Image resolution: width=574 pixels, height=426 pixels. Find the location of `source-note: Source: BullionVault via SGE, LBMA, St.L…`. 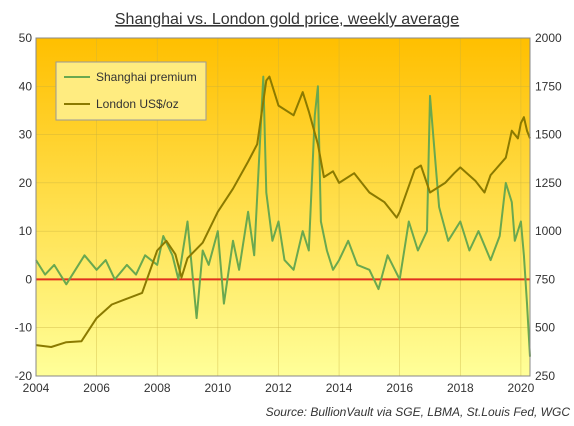

source-note: Source: BullionVault via SGE, LBMA, St.L… is located at coordinates (418, 412).